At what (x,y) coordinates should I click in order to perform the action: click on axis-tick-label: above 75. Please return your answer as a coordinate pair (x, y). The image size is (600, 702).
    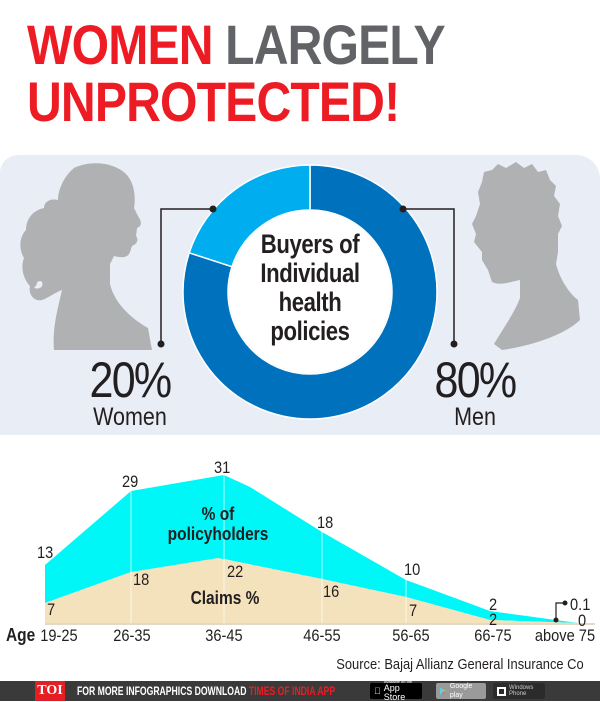
    Looking at the image, I should click on (565, 635).